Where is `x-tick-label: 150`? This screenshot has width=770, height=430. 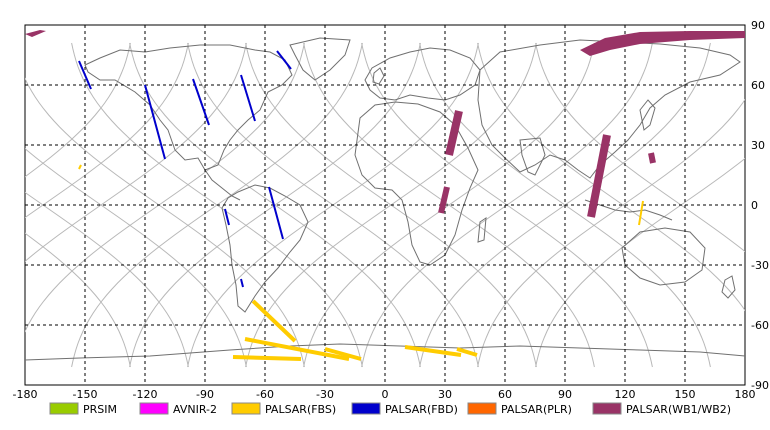
x-tick-label: 150 is located at coordinates (685, 394).